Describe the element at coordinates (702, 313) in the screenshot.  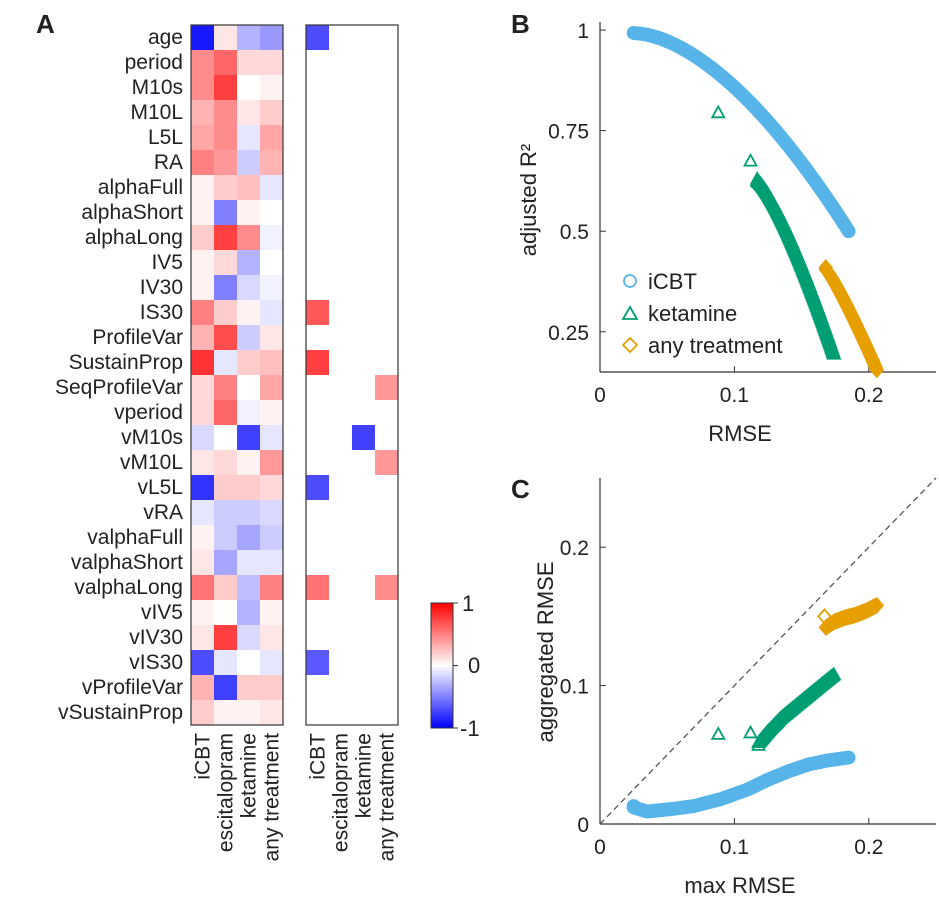
I see `b-legend: iCBT ketamine any treatment` at that location.